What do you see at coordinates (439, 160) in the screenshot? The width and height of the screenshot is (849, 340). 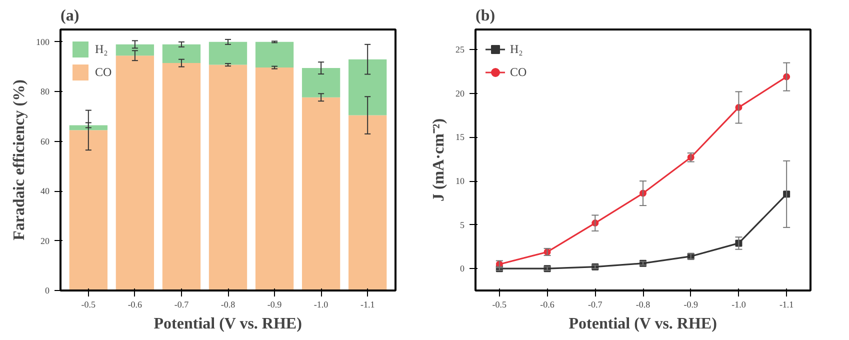 I see `y-axis-title: J (mA·cm⁻²)` at bounding box center [439, 160].